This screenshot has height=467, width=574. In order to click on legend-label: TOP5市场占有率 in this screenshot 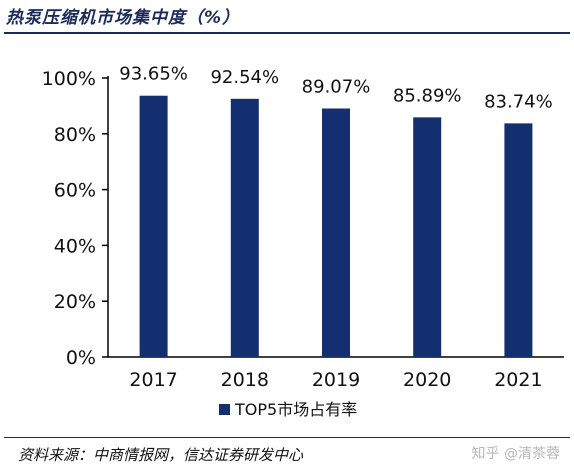, I will do `click(295, 409)`.